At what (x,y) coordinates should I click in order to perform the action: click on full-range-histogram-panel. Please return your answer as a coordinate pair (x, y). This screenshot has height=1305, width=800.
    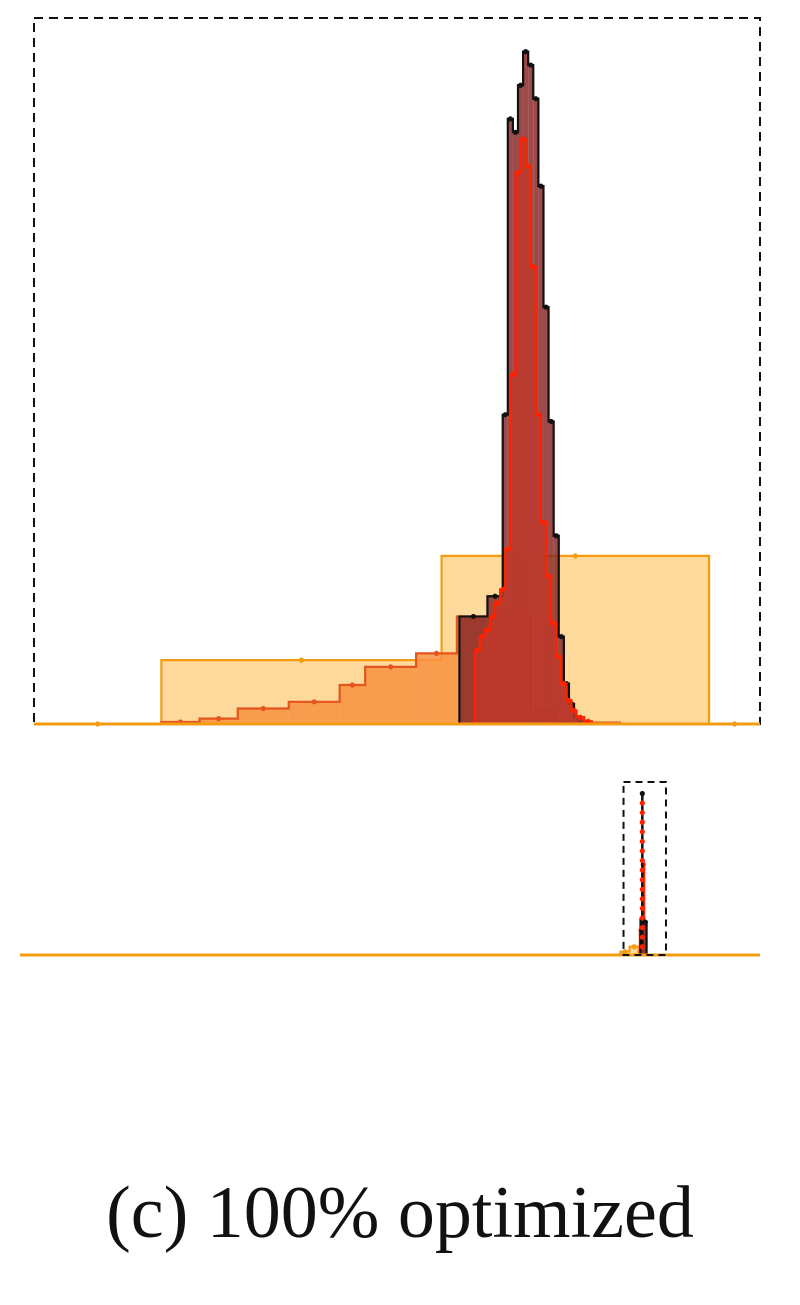
    Looking at the image, I should click on (390, 869).